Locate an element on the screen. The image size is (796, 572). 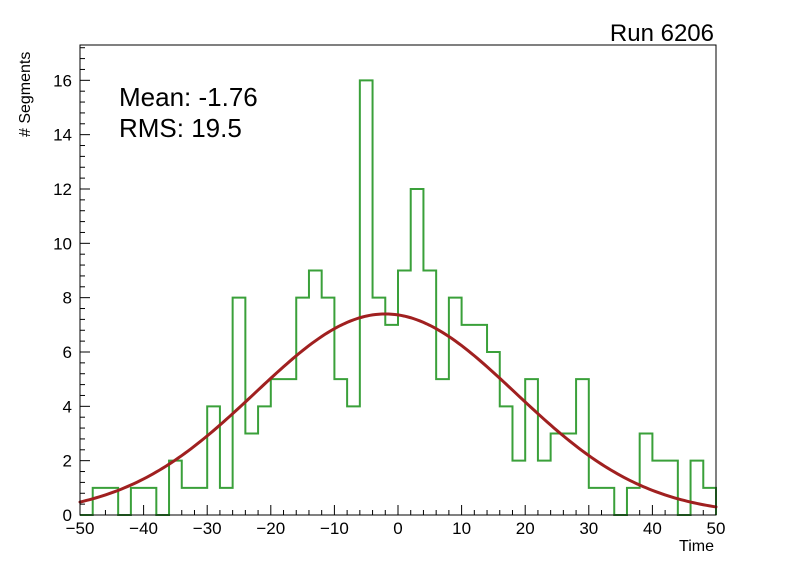
x-axis-title: Time is located at coordinates (696, 546).